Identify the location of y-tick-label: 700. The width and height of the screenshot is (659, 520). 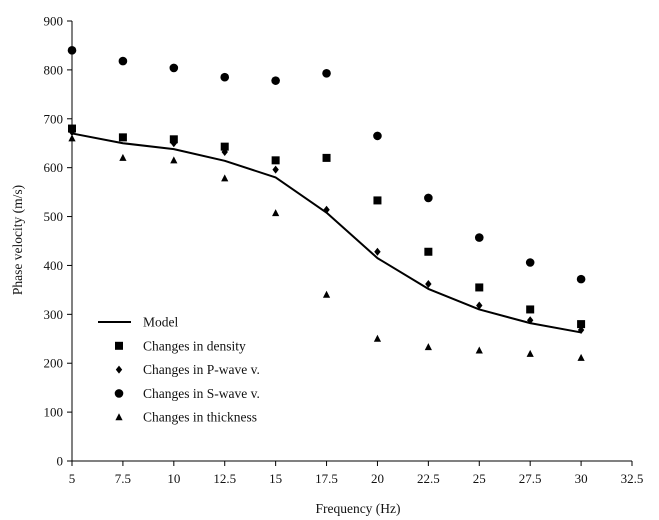
(54, 118).